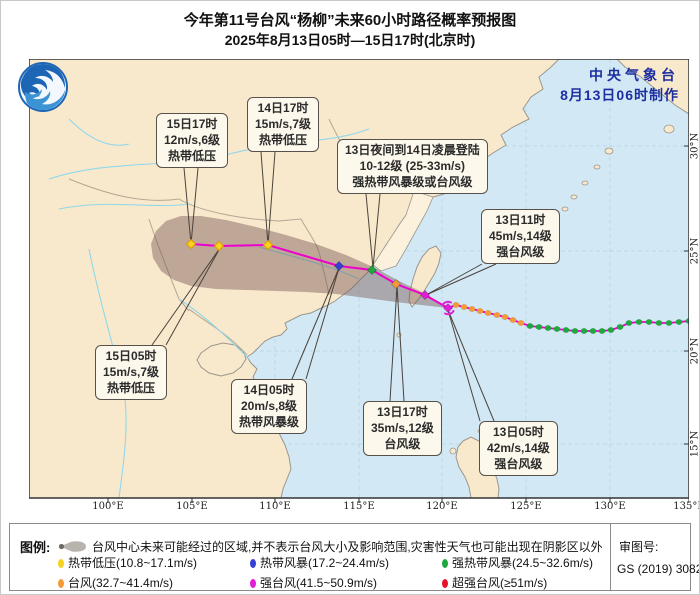 The image size is (700, 595). Describe the element at coordinates (402, 412) in the screenshot. I see `callout-line: 13日17时` at that location.